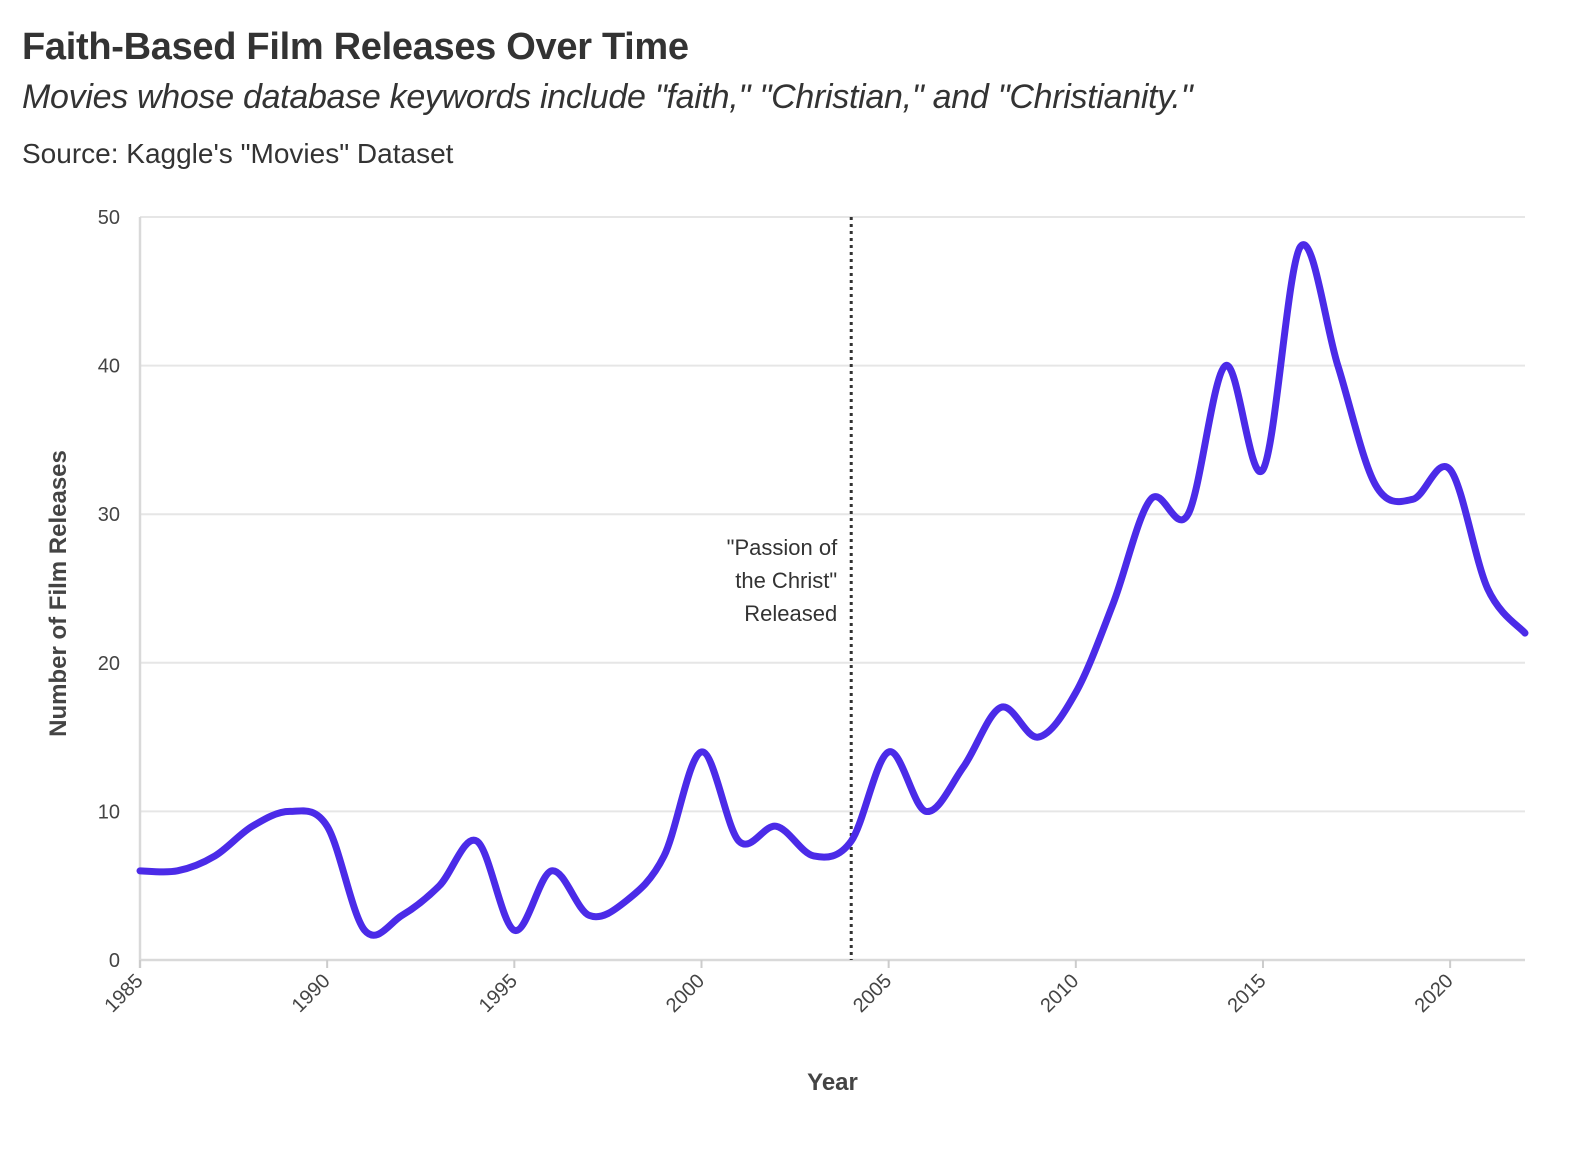  Describe the element at coordinates (58, 593) in the screenshot. I see `y-axis-title: Number of Film Releases` at that location.